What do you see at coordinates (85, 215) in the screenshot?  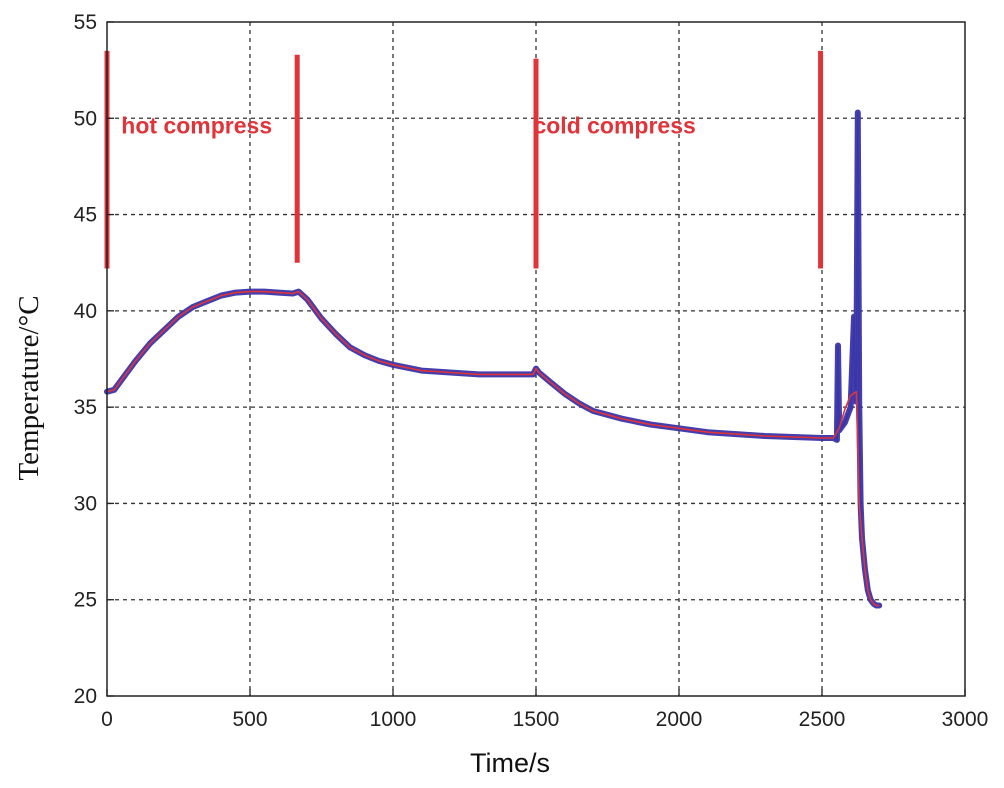 I see `y-tick-label: 45` at bounding box center [85, 215].